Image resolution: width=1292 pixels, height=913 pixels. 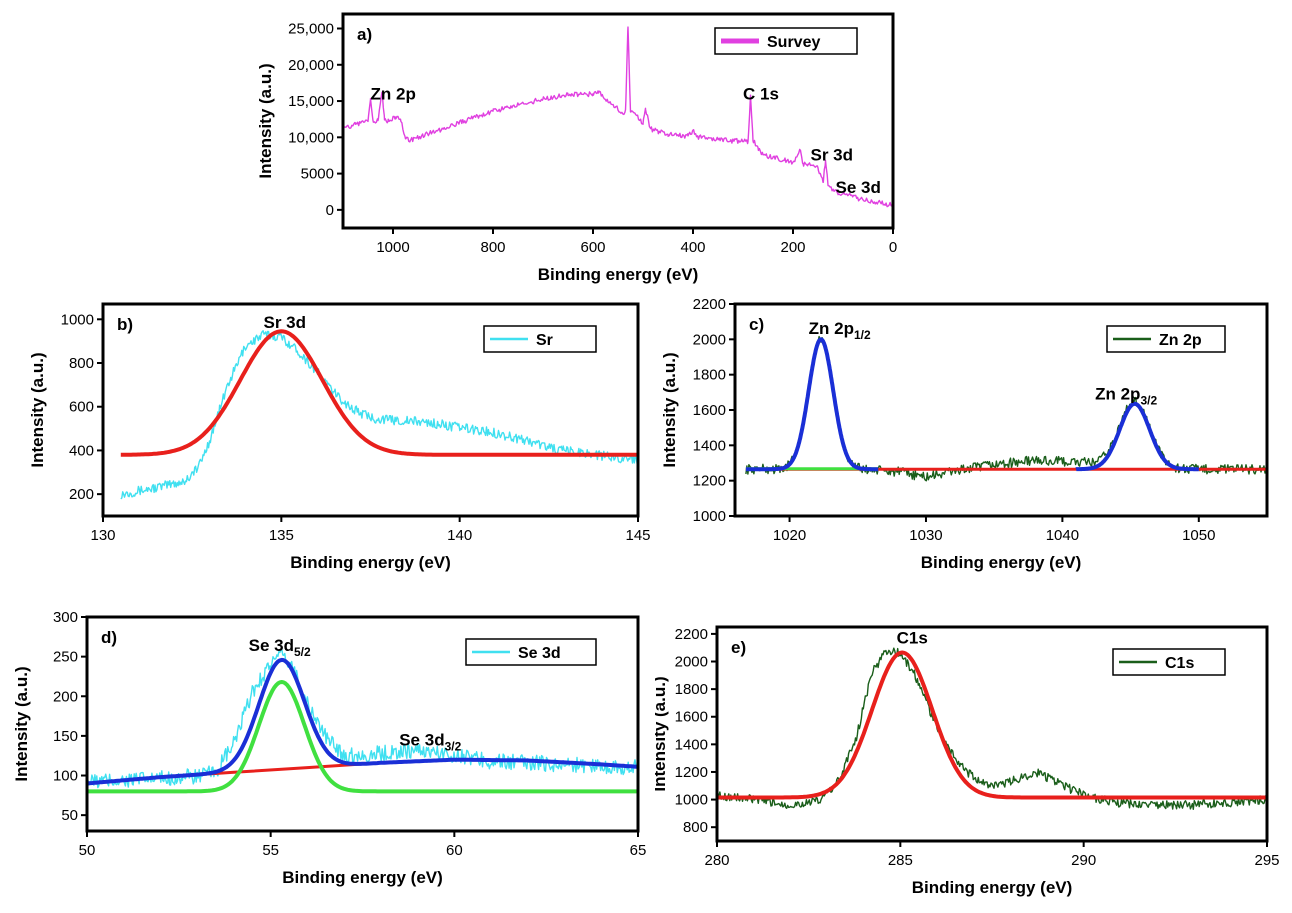 What do you see at coordinates (900, 860) in the screenshot?
I see `x-tick-label-e-1: 285` at bounding box center [900, 860].